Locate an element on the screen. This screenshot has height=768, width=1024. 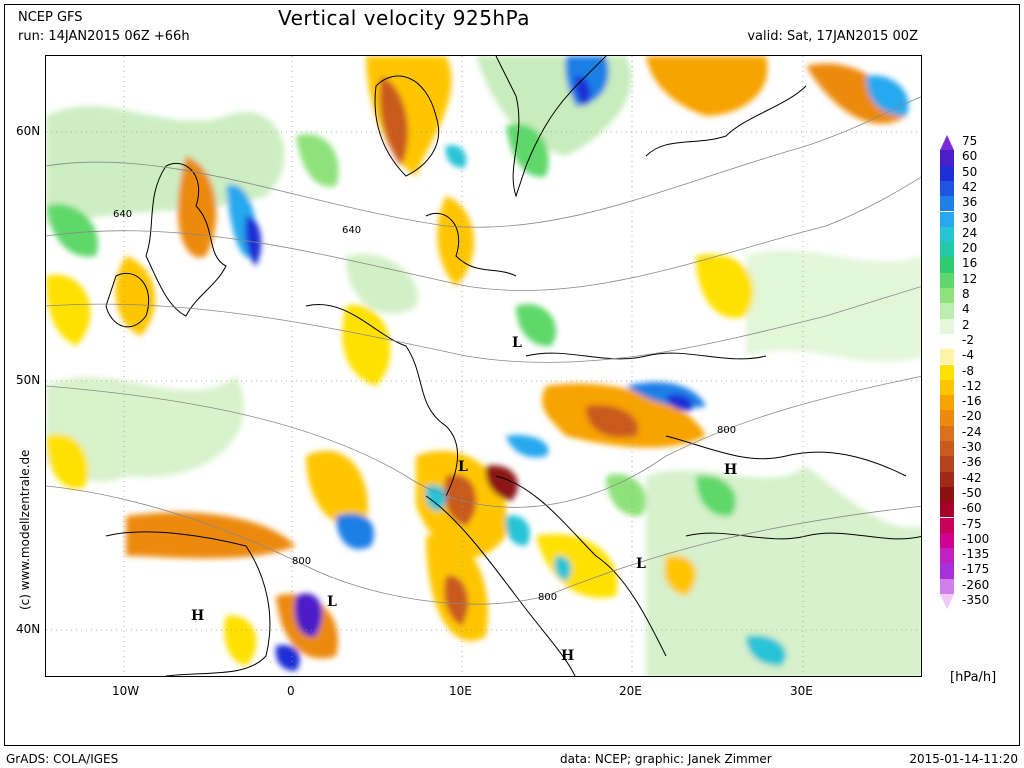
legend-level: -30 is located at coordinates (980, 448).